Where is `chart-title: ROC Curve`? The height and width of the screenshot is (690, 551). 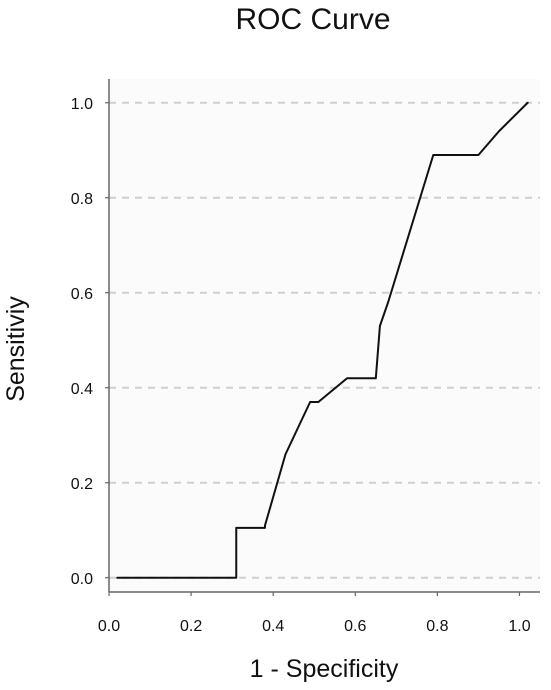
chart-title: ROC Curve is located at coordinates (312, 19).